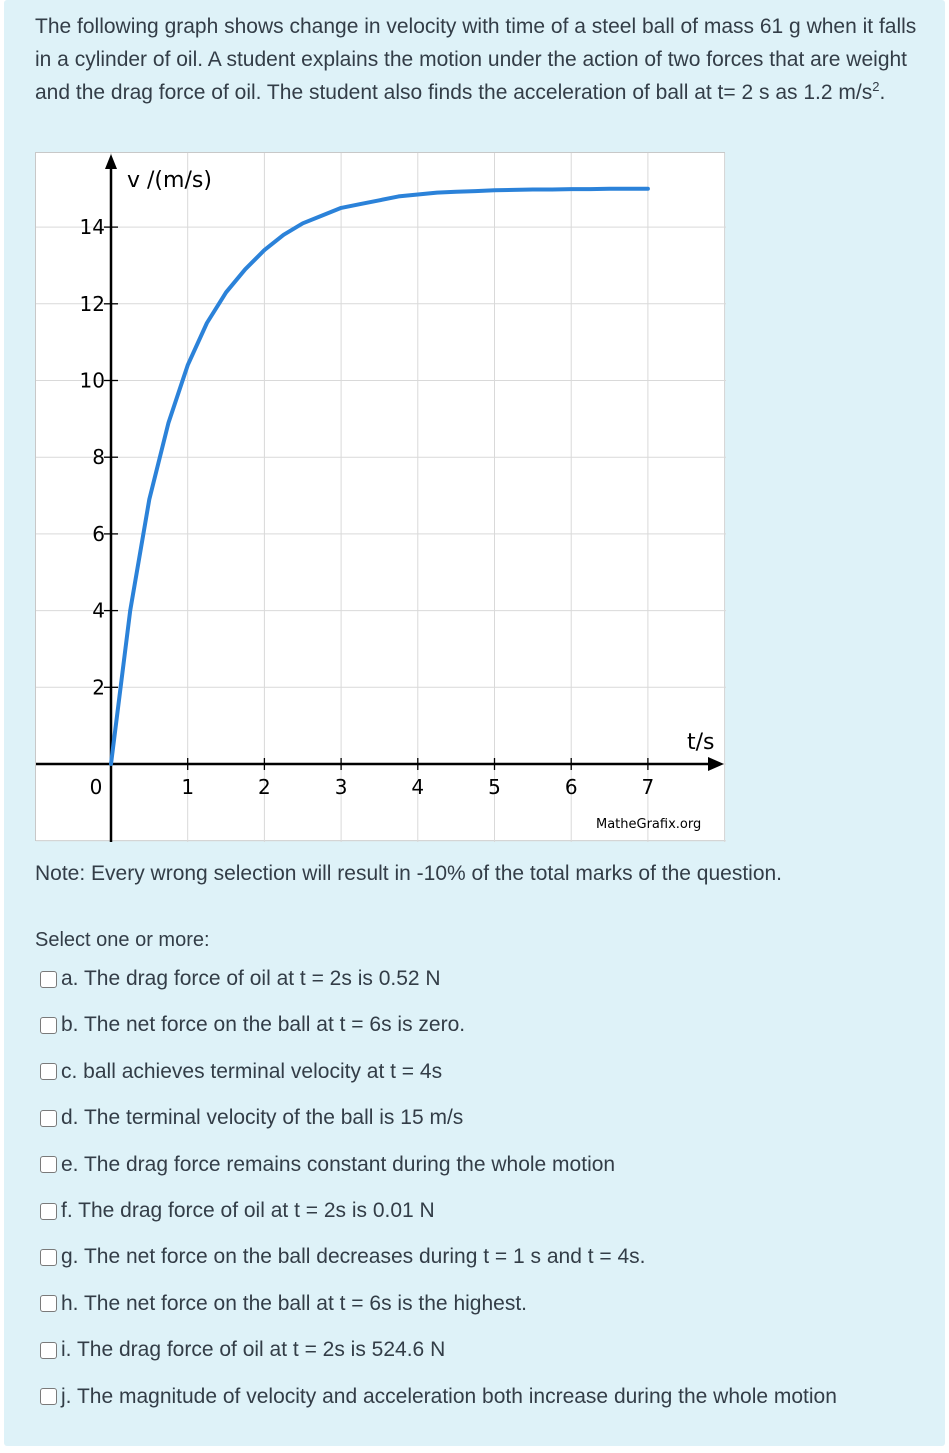 The width and height of the screenshot is (949, 1453). I want to click on y-tick-label: 2, so click(98, 687).